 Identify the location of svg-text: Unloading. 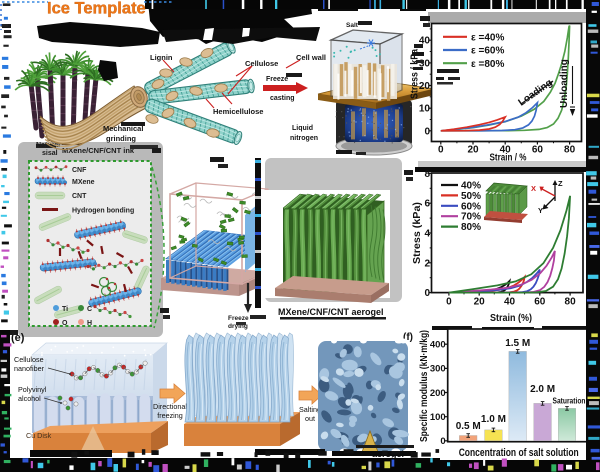
(564, 83).